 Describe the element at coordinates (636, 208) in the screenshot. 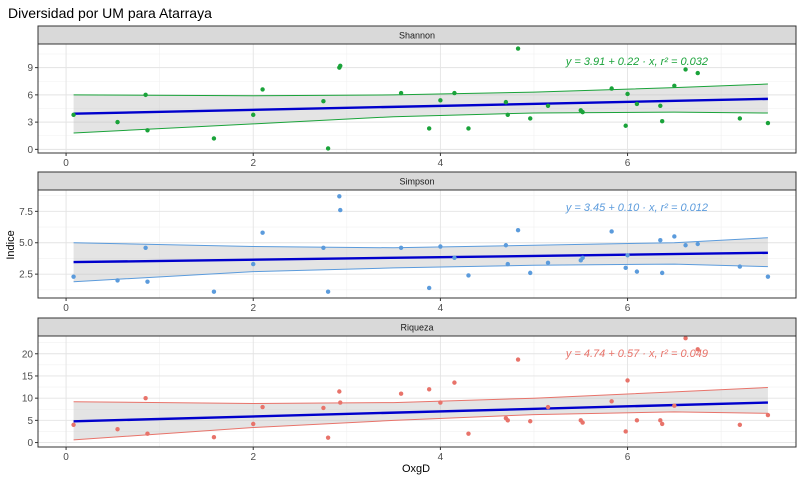

I see `regression-equation: y = 3.45 + 0.10 · x, r² = 0.012` at that location.